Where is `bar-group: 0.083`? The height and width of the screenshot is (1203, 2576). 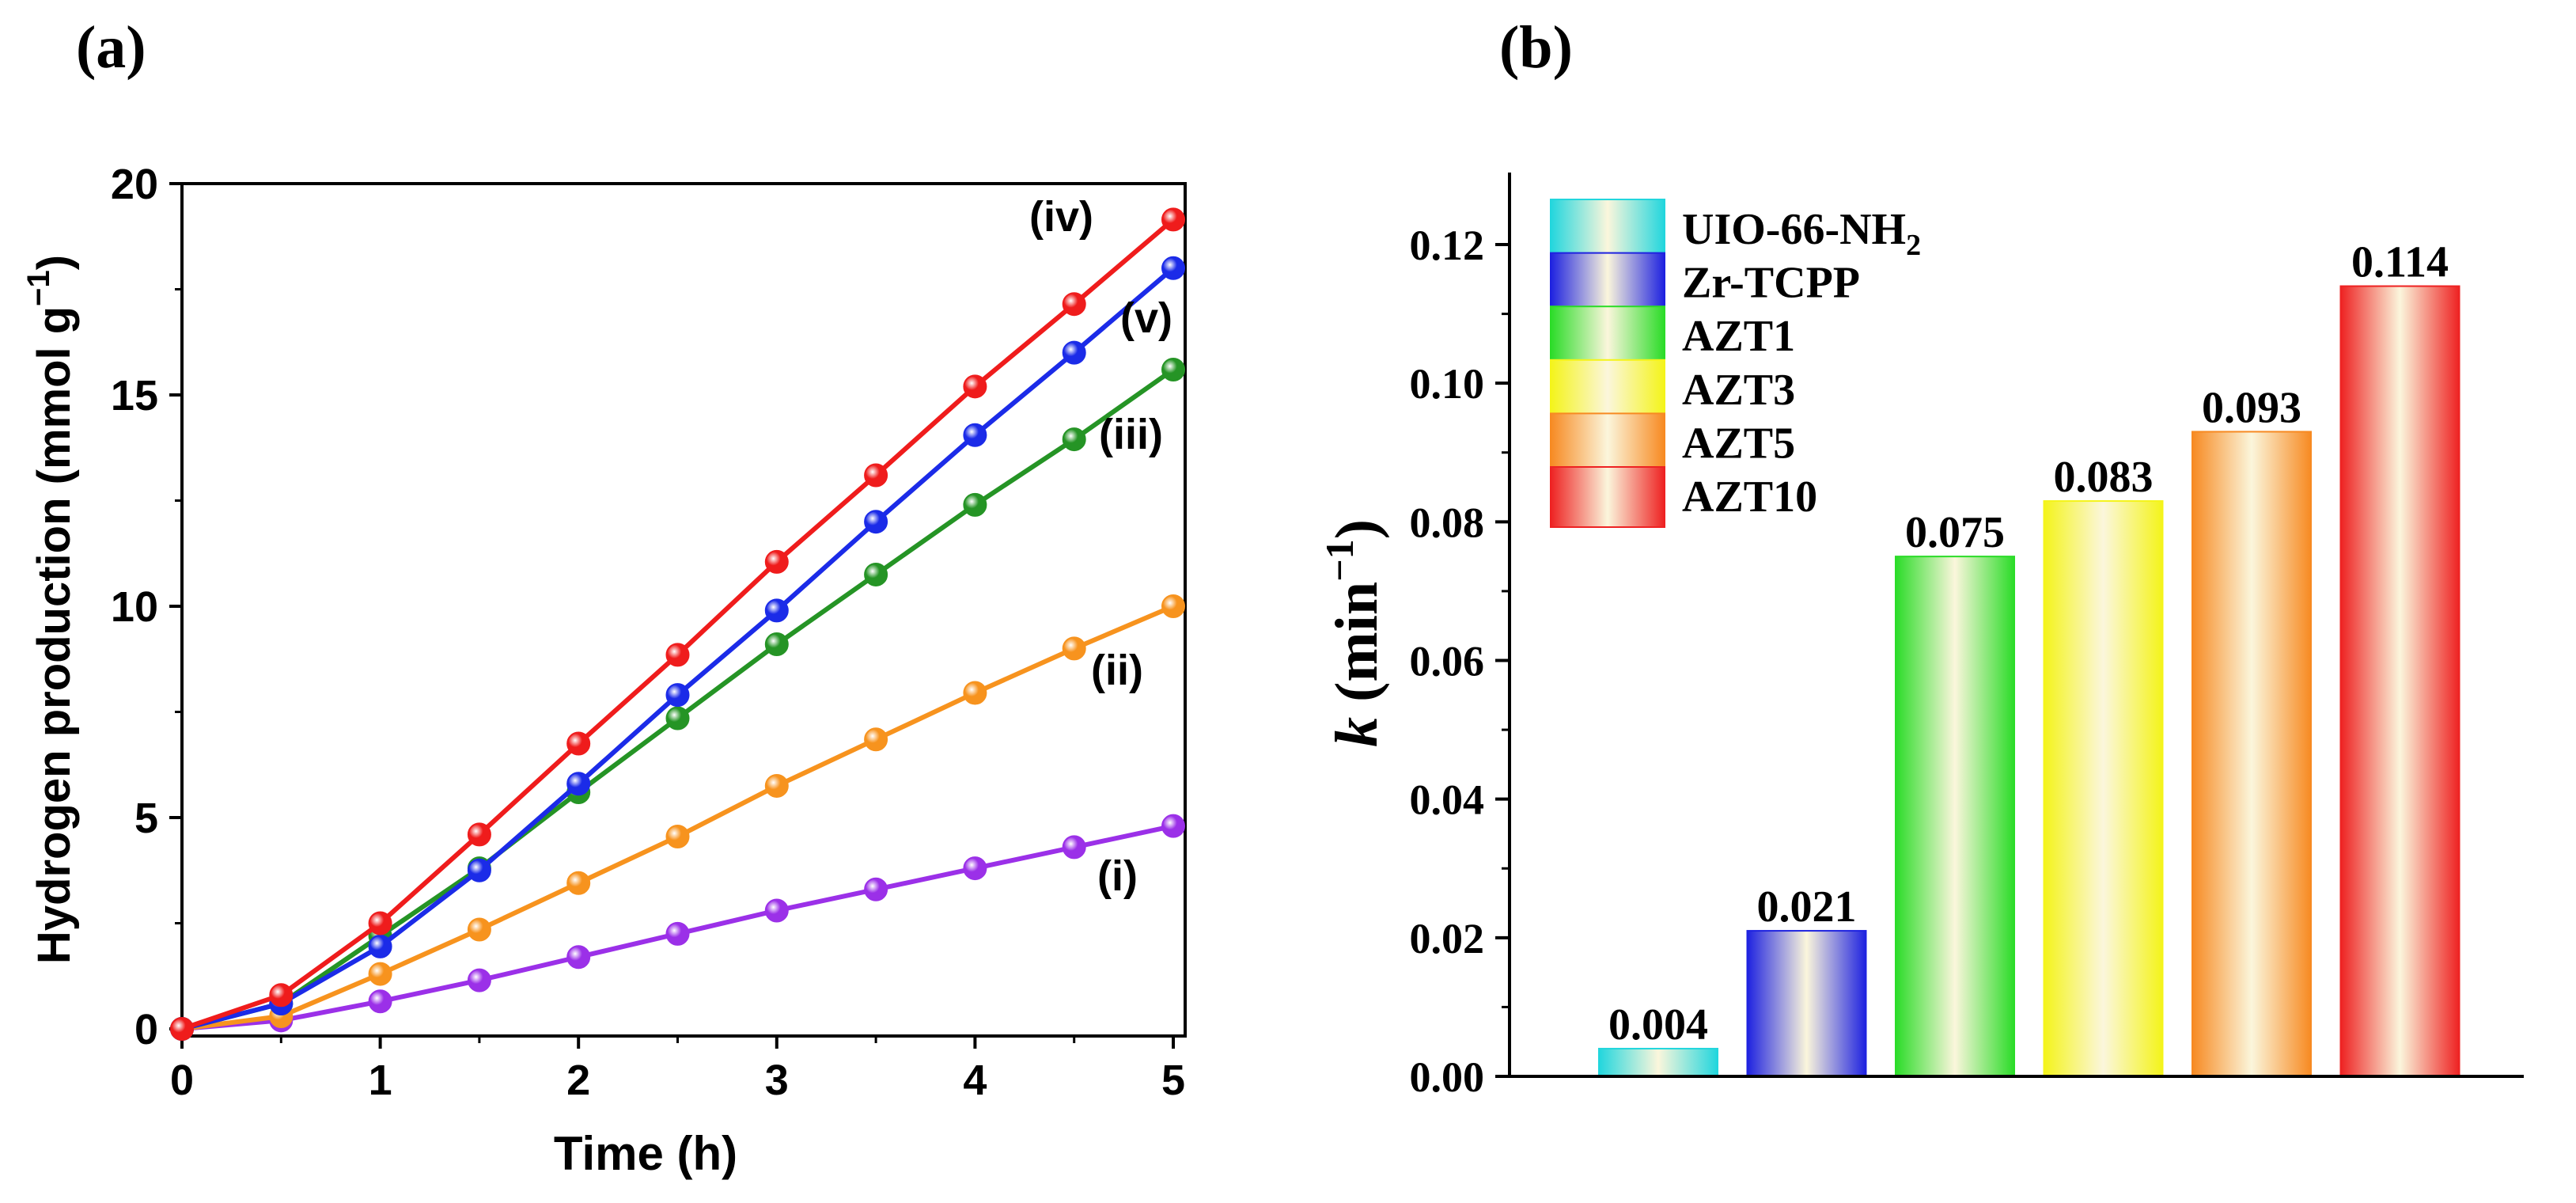
bar-group: 0.083 is located at coordinates (2103, 765).